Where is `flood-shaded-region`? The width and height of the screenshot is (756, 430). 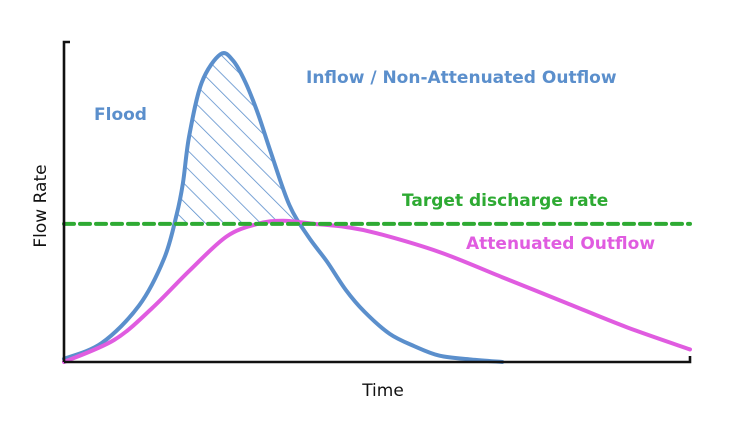
flood-shaded-region is located at coordinates (237, 138).